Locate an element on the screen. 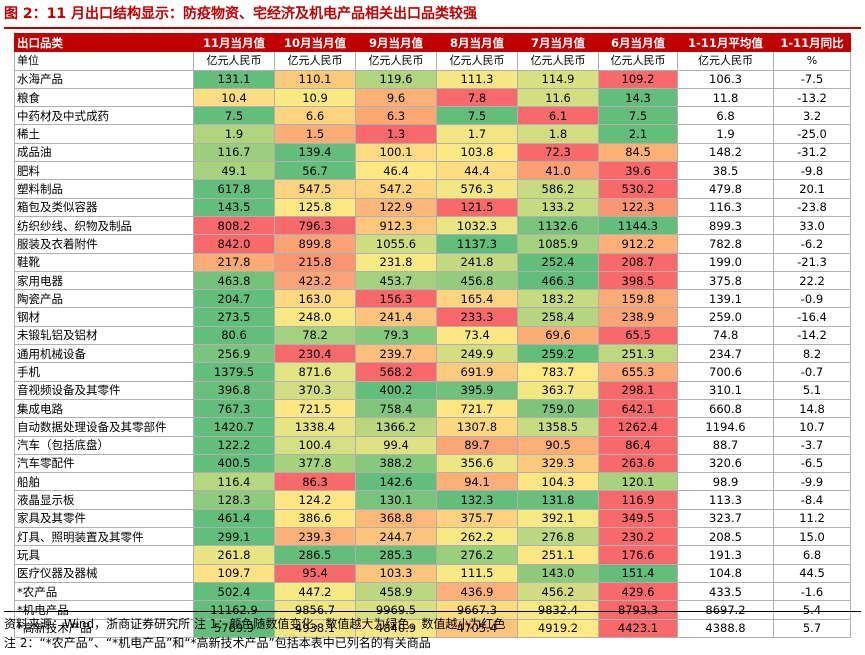 This screenshot has width=865, height=655. monthly-value: 109.2 is located at coordinates (638, 79).